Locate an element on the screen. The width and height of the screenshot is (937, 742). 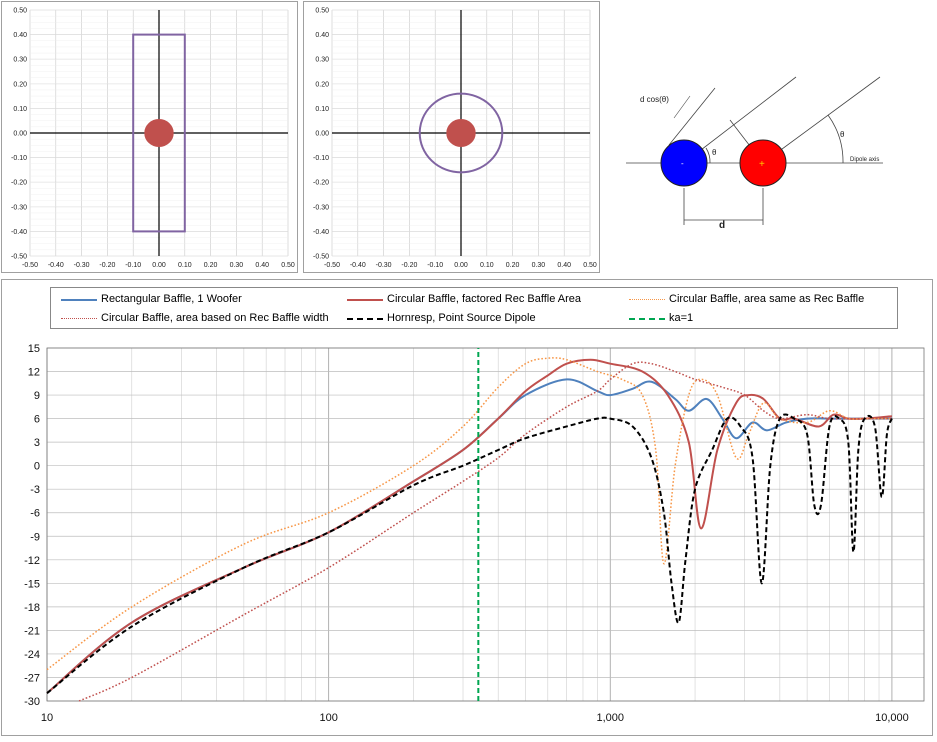
dipole-diagram-svg: - + d cos(θ) θ θ Dipole axis d is located at coordinates (754, 153).